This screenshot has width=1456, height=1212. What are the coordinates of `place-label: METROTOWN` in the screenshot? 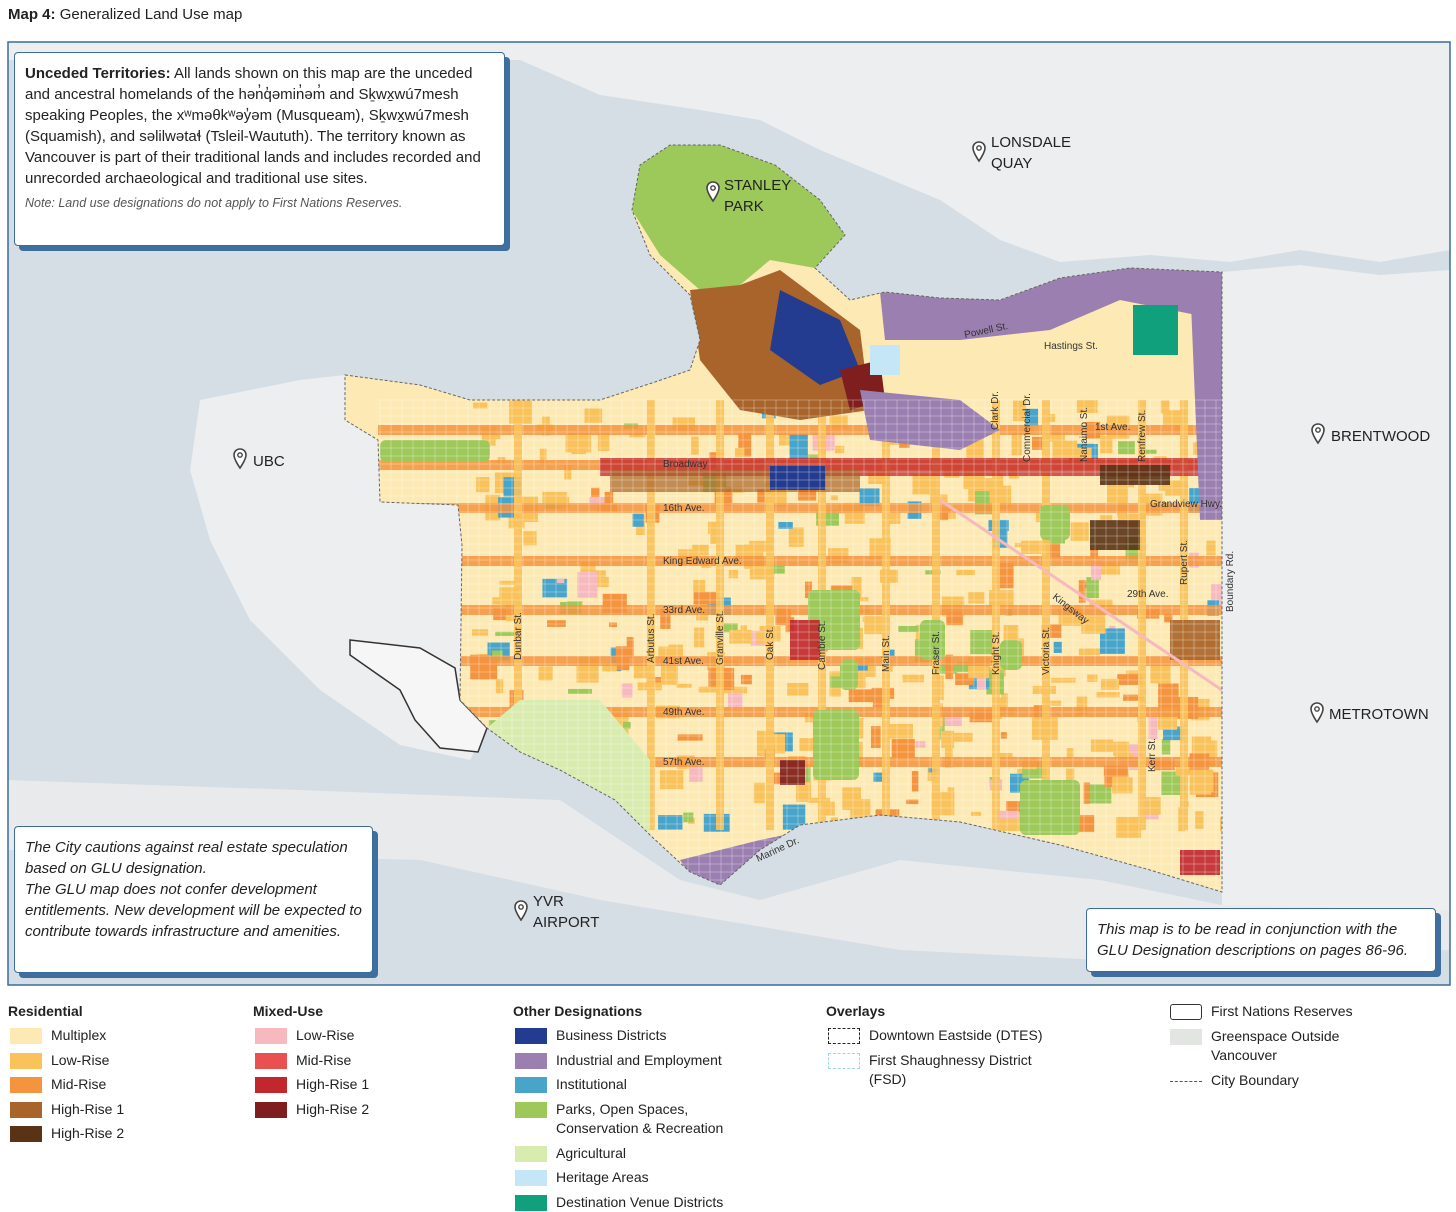 It's located at (1379, 714).